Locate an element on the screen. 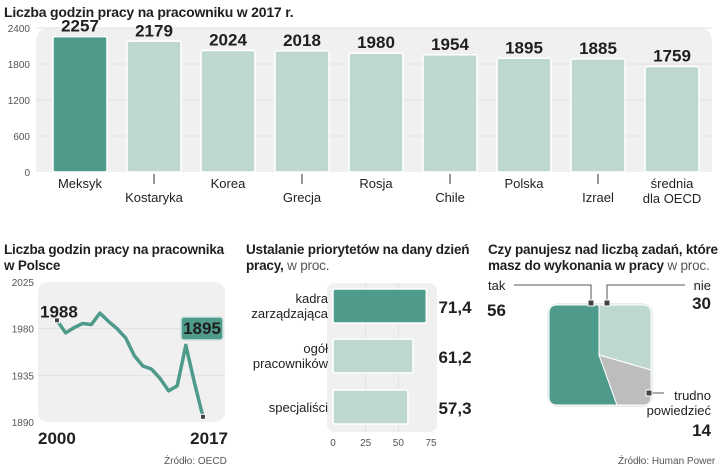 This screenshot has height=470, width=720. bar-ytick-label: 2400 is located at coordinates (19, 29).